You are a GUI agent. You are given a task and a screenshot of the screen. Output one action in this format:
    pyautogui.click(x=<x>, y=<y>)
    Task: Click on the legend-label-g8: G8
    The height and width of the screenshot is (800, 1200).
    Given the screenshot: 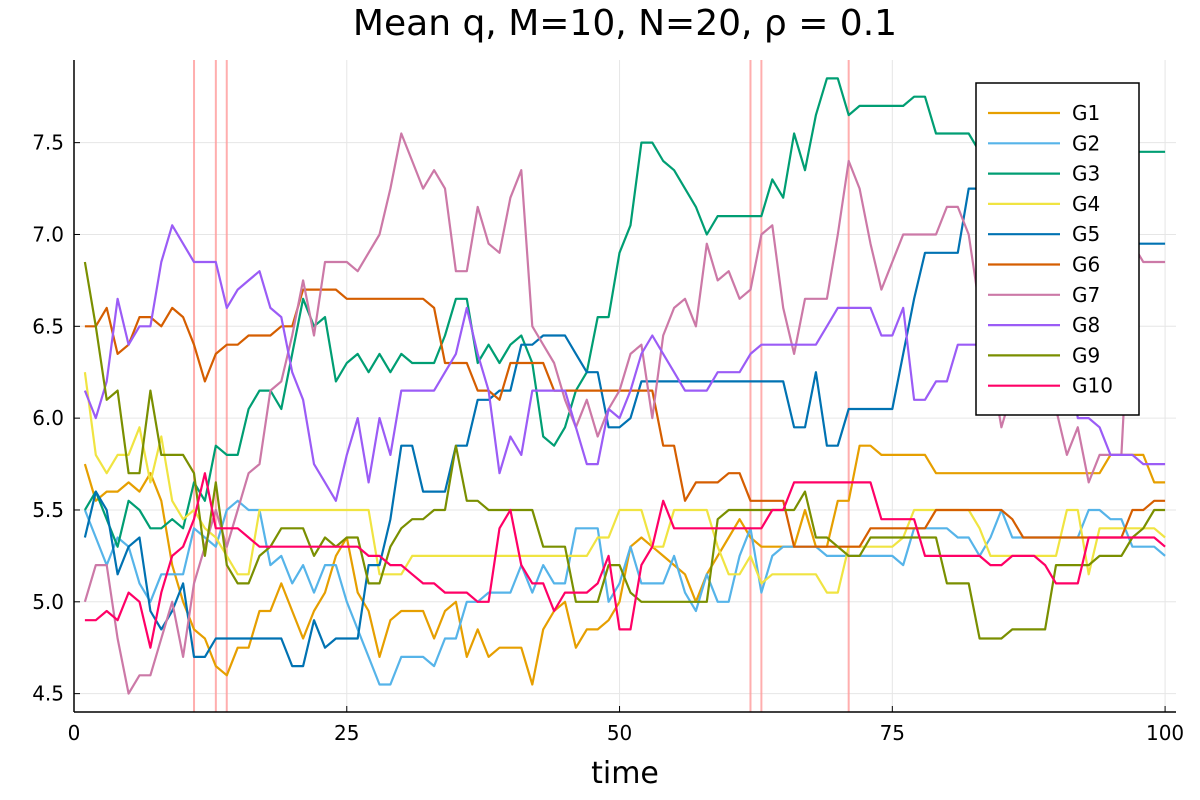 What is the action you would take?
    pyautogui.click(x=1086, y=325)
    